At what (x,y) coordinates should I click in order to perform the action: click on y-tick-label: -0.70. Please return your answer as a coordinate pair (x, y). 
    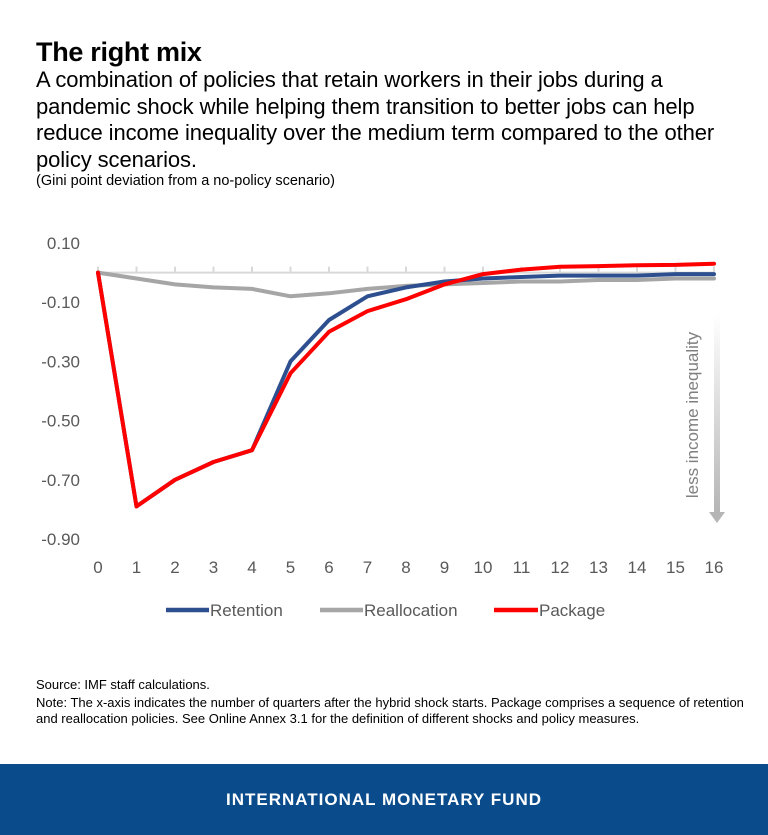
    Looking at the image, I should click on (60, 480).